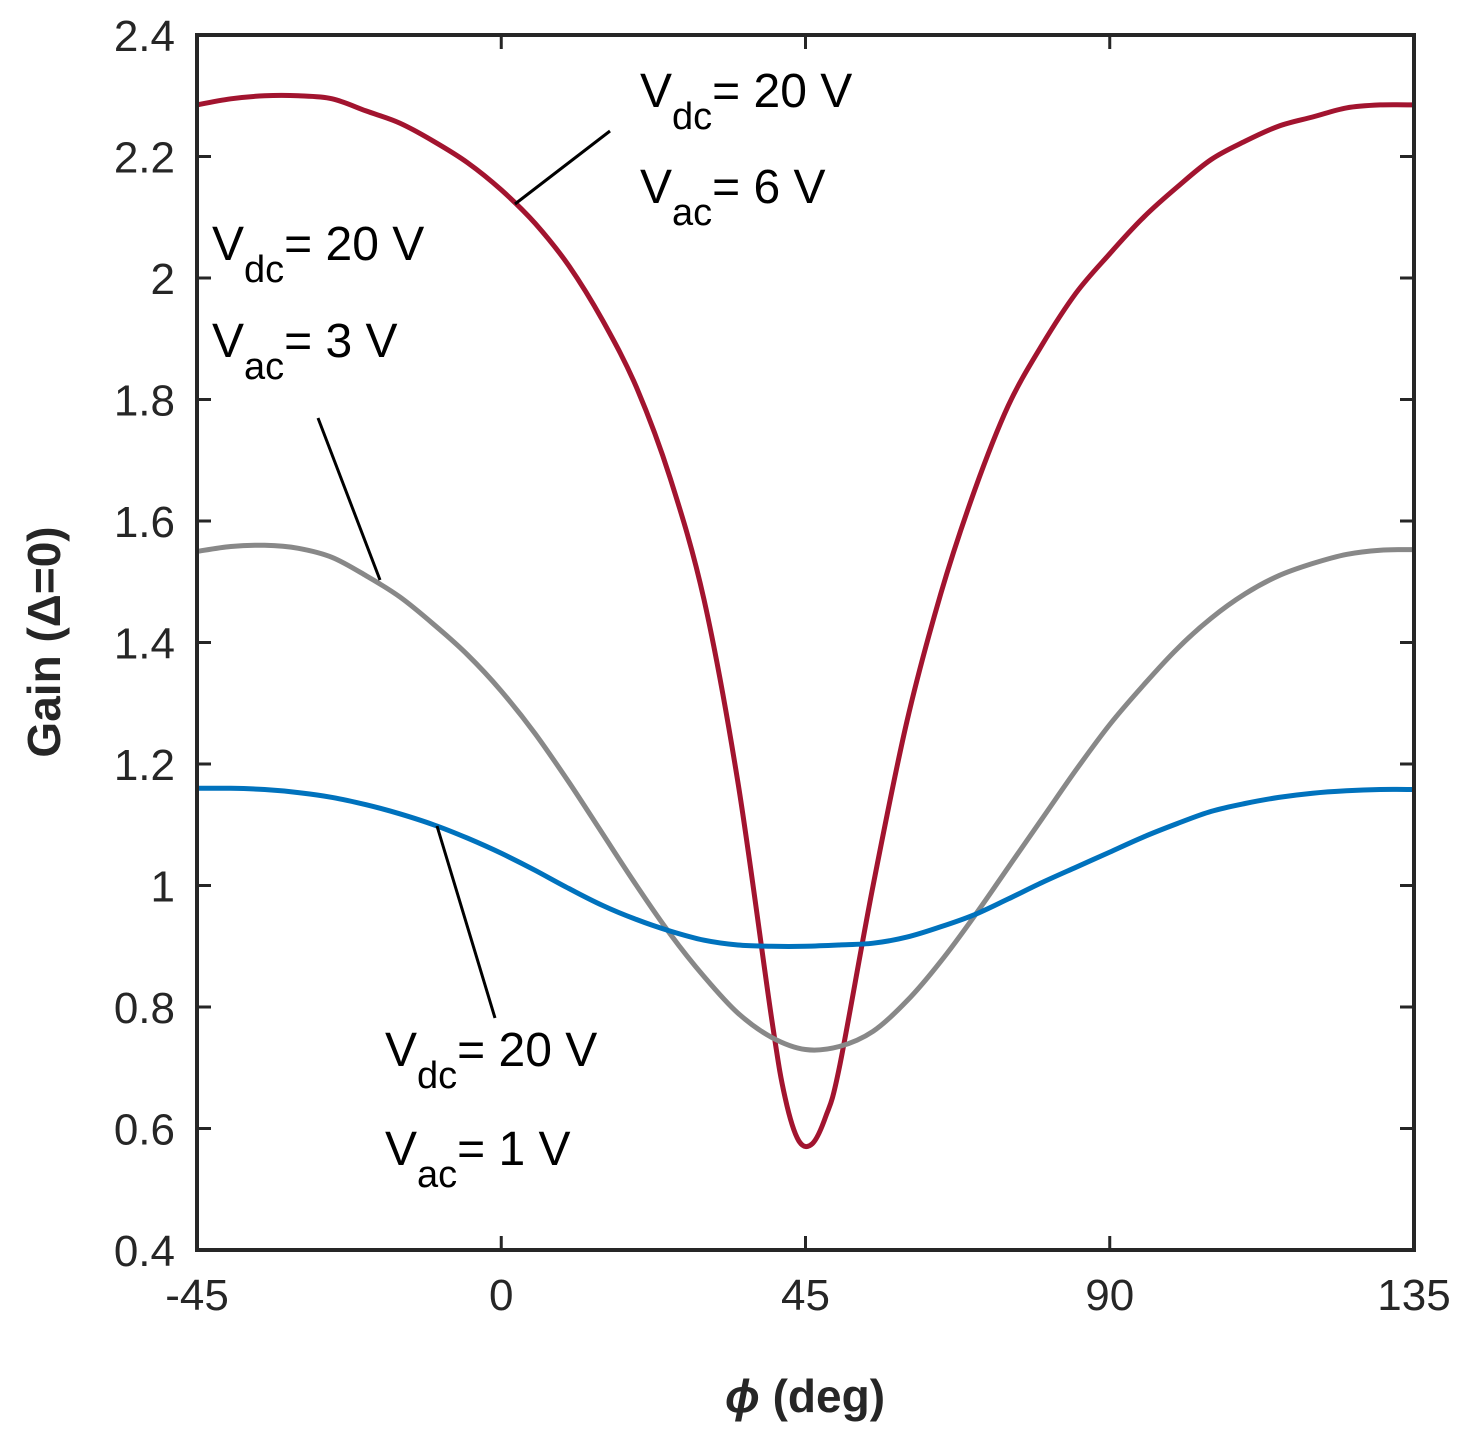 The image size is (1468, 1445). I want to click on annotation-red-vac: Vac= 6 V, so click(733, 197).